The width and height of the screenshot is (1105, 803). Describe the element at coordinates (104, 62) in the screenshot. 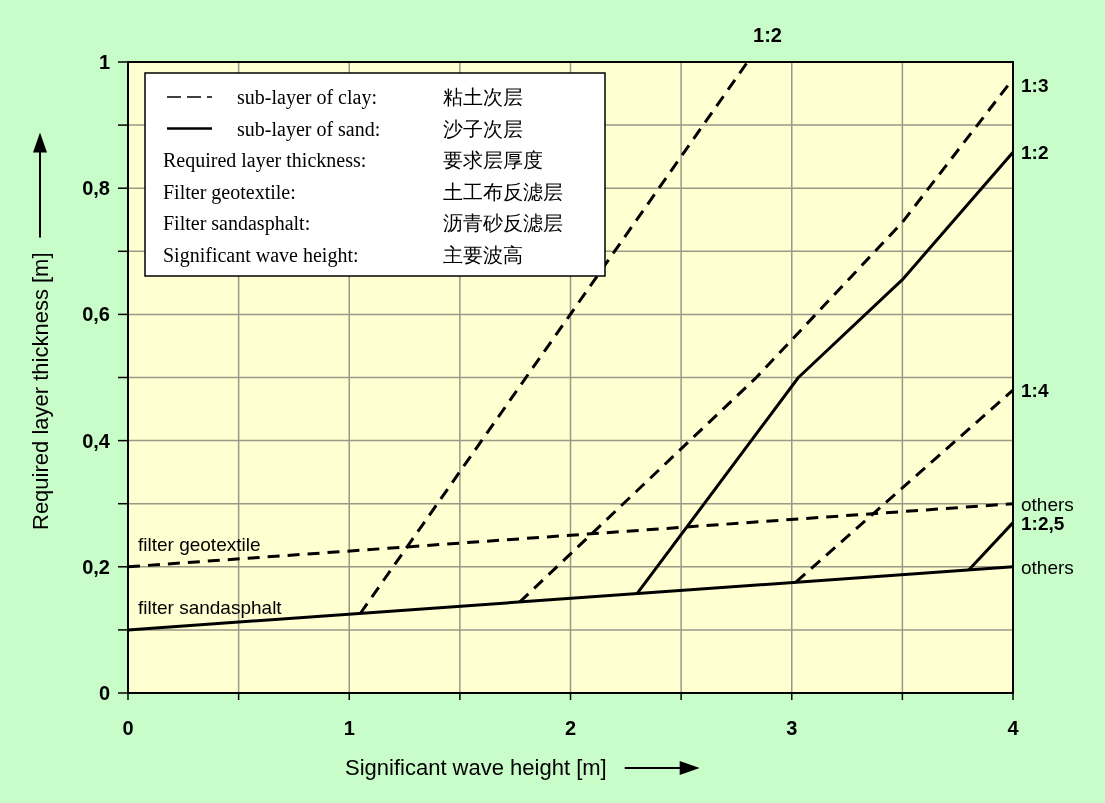

I see `y-tick-label: 1` at that location.